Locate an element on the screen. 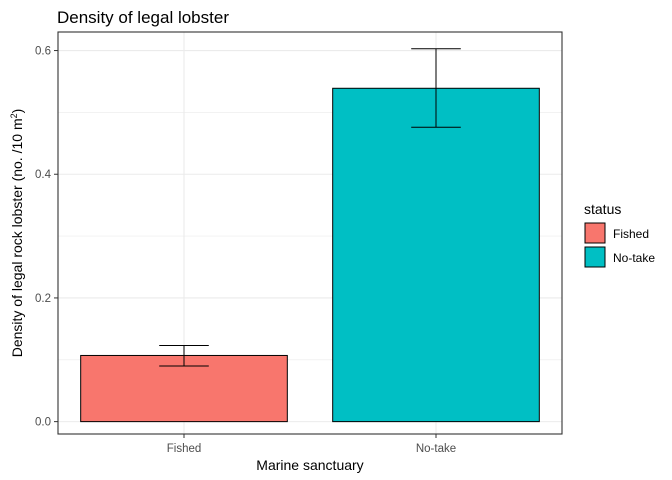  chart-title: Density of legal lobster is located at coordinates (143, 17).